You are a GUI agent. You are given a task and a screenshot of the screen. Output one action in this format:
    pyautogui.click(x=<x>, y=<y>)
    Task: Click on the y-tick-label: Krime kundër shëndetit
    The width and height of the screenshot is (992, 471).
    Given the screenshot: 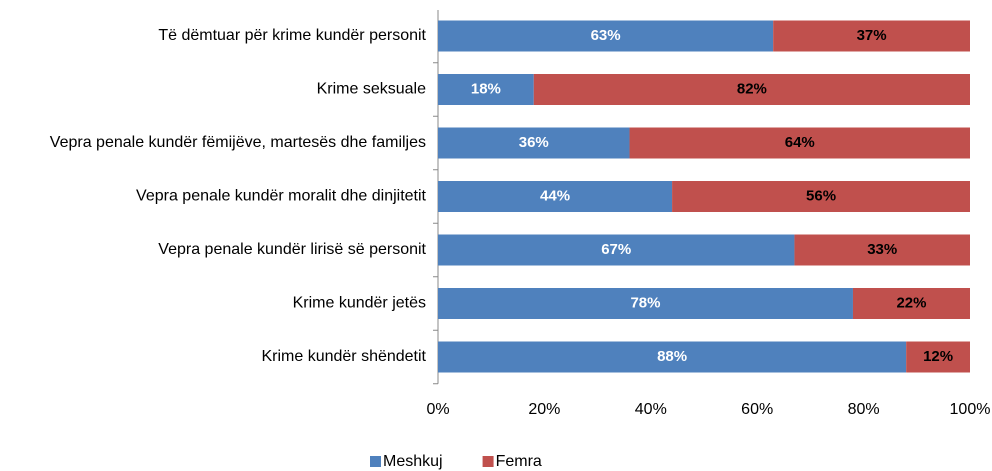 What is the action you would take?
    pyautogui.click(x=343, y=356)
    